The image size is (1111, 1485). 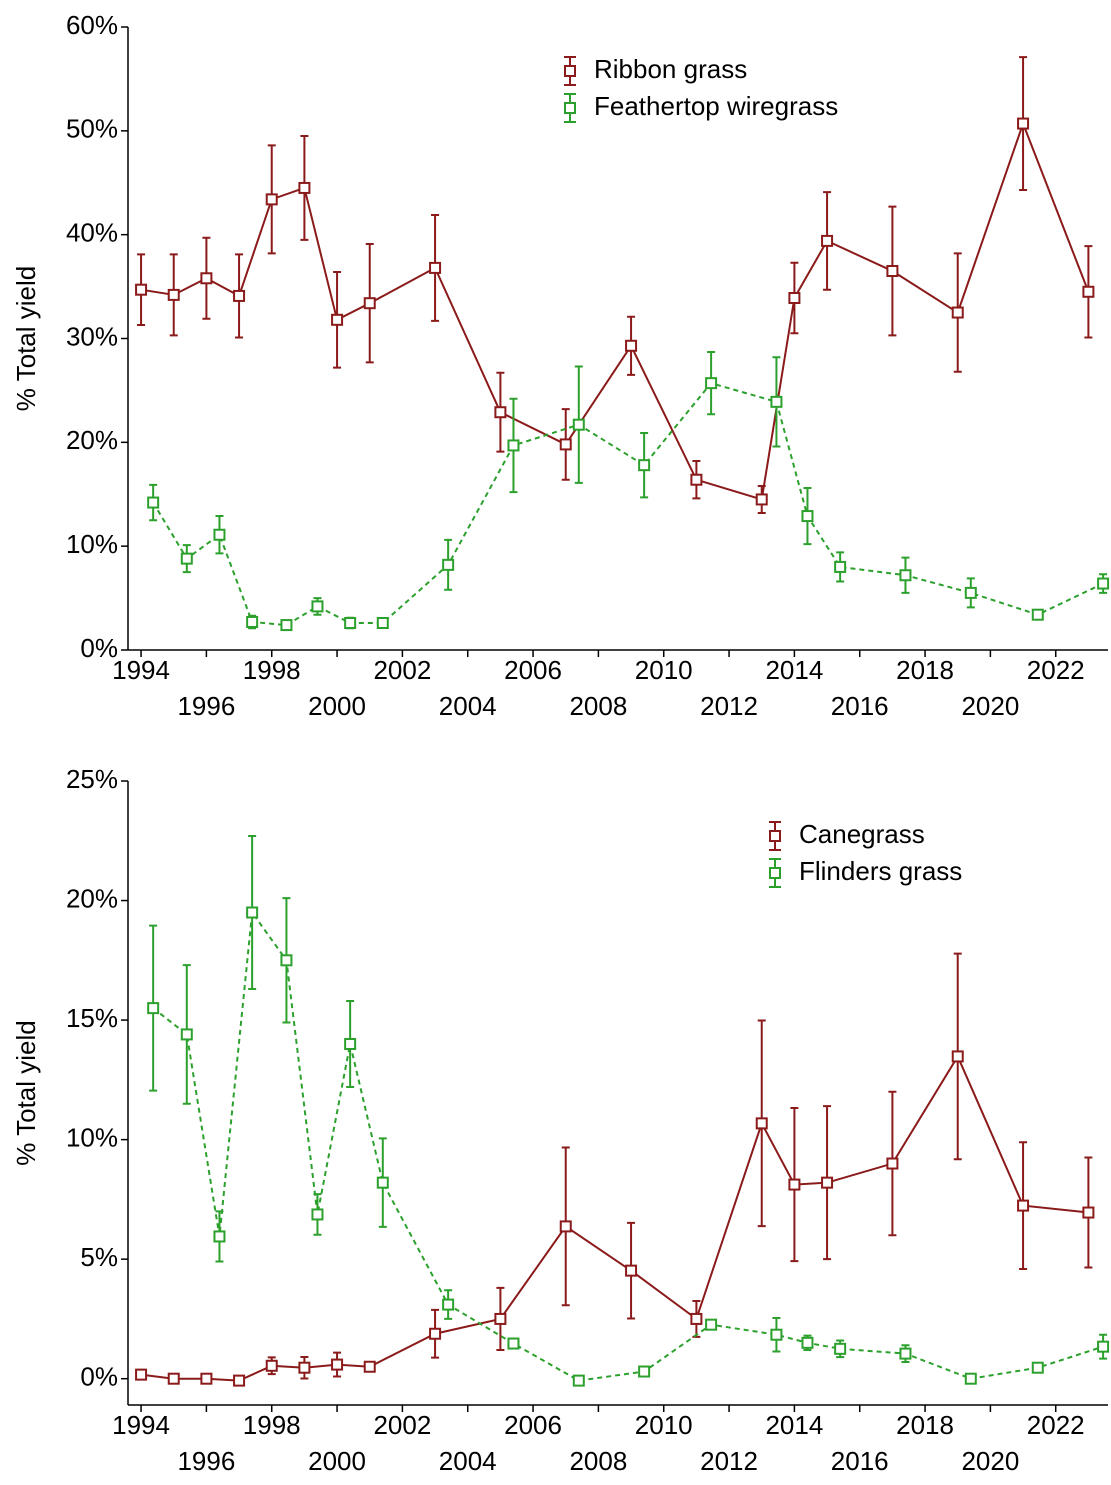 What do you see at coordinates (402, 1425) in the screenshot?
I see `x-tick-label: 2002` at bounding box center [402, 1425].